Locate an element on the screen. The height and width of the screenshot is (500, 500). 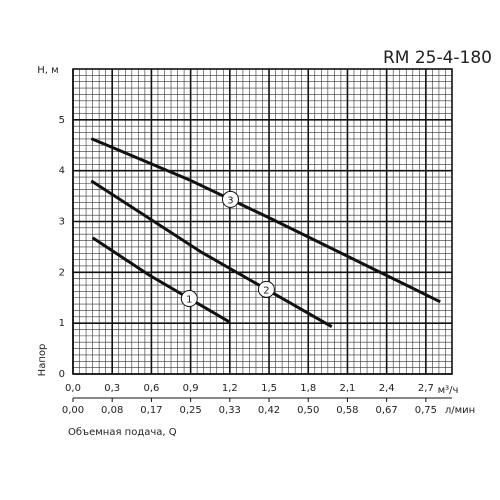
x2-tick-label: 0,42 is located at coordinates (269, 410).